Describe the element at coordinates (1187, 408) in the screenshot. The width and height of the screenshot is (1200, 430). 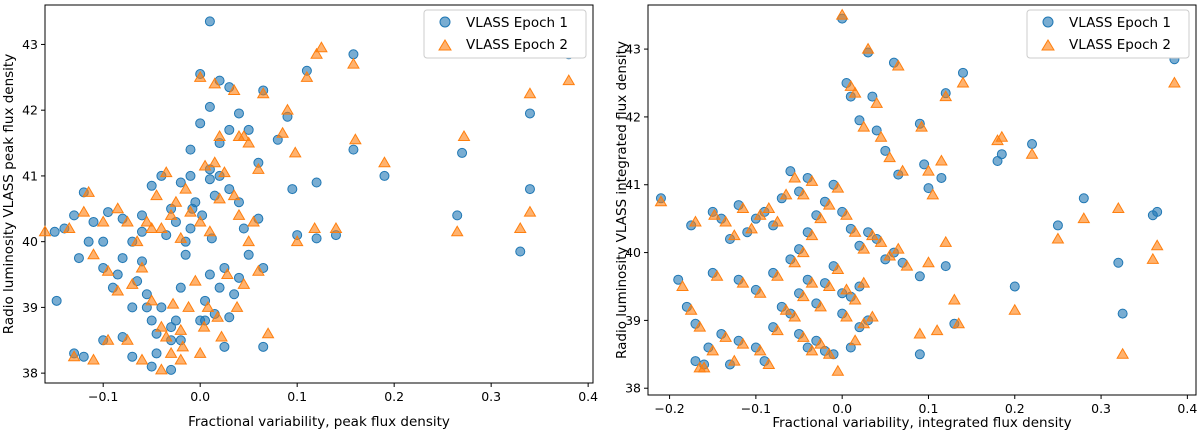
I see `right-x-tick-label: 0.4` at that location.